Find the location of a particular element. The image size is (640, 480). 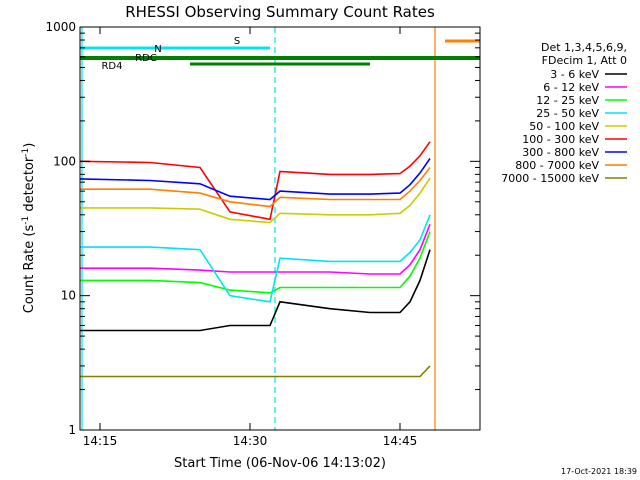

legend-label: 300 - 800 keV is located at coordinates (560, 152).